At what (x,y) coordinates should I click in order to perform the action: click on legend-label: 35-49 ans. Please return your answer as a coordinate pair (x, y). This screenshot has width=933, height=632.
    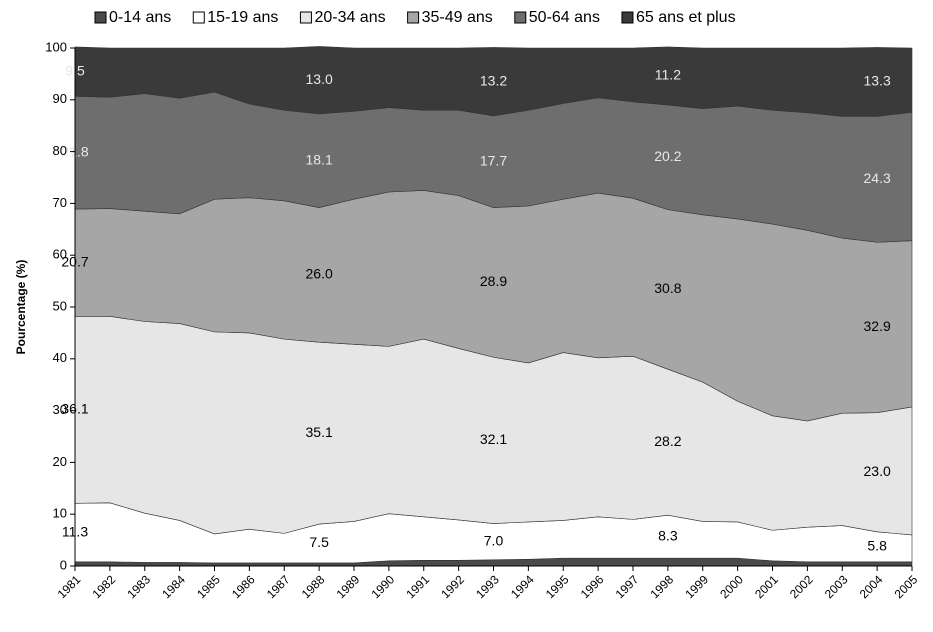
    Looking at the image, I should click on (457, 17).